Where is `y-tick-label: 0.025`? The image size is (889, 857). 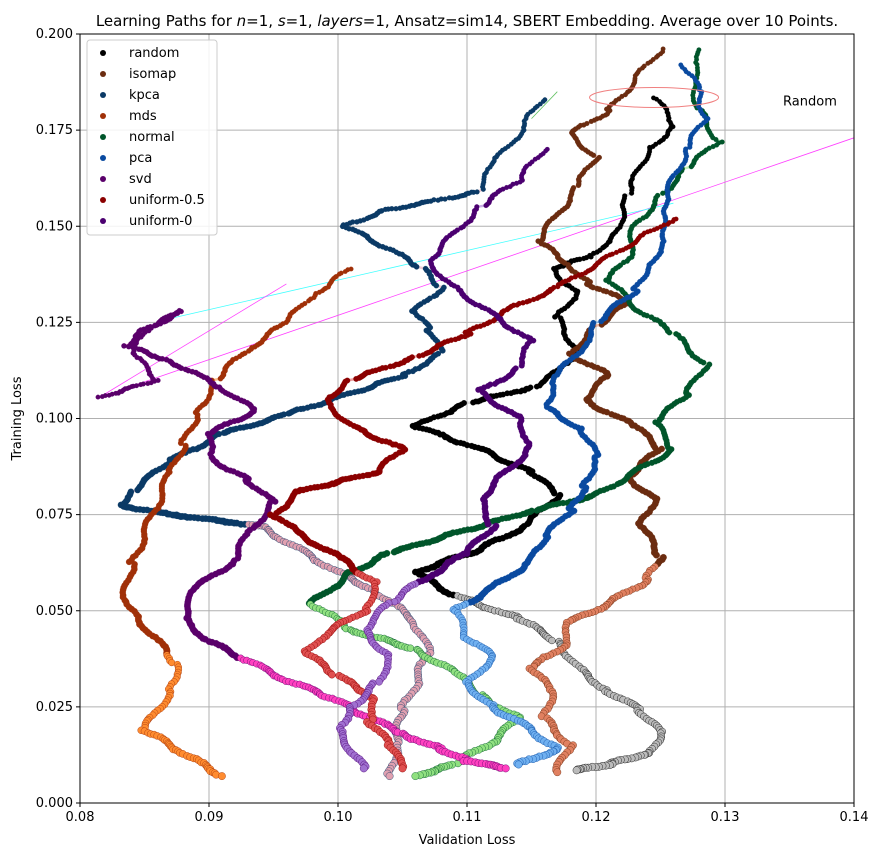
y-tick-label: 0.025 is located at coordinates (54, 707).